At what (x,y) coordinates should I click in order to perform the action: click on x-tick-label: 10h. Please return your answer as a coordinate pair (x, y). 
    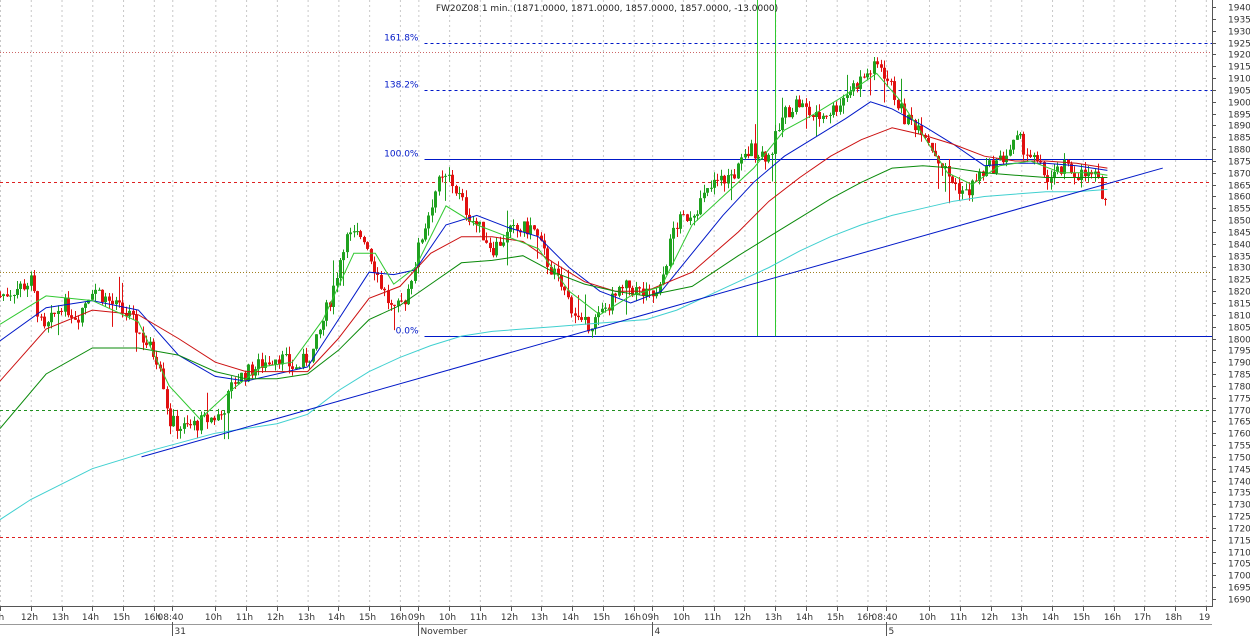
    Looking at the image, I should click on (213, 618).